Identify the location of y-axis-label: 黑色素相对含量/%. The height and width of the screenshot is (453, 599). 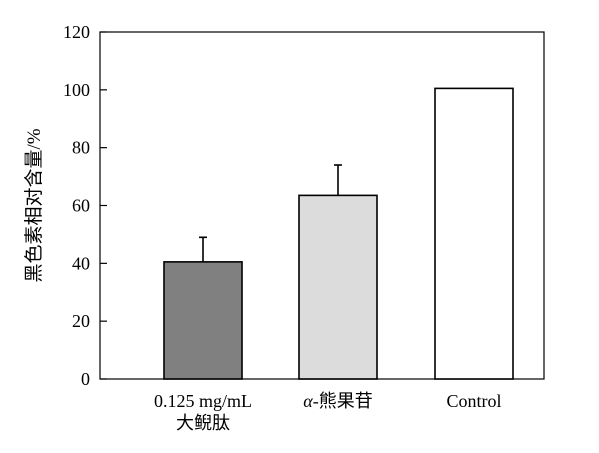
(34, 205).